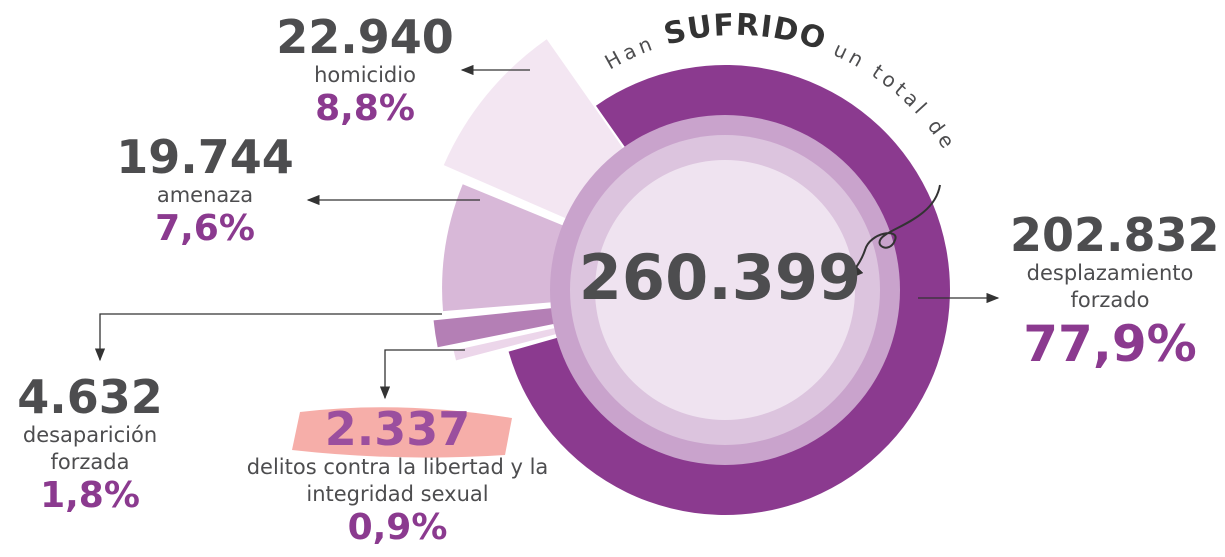 The width and height of the screenshot is (1225, 557). Describe the element at coordinates (90, 495) in the screenshot. I see `share-label: 1,8%` at that location.